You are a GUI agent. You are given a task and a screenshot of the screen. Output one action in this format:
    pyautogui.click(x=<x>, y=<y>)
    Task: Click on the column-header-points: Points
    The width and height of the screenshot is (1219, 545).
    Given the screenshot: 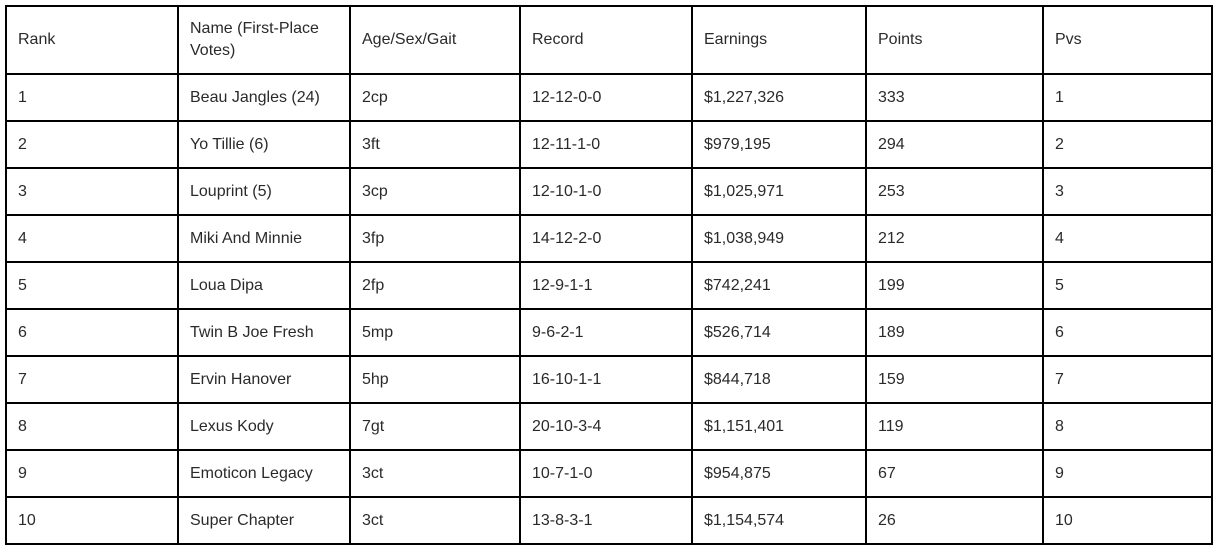 What is the action you would take?
    pyautogui.click(x=954, y=40)
    